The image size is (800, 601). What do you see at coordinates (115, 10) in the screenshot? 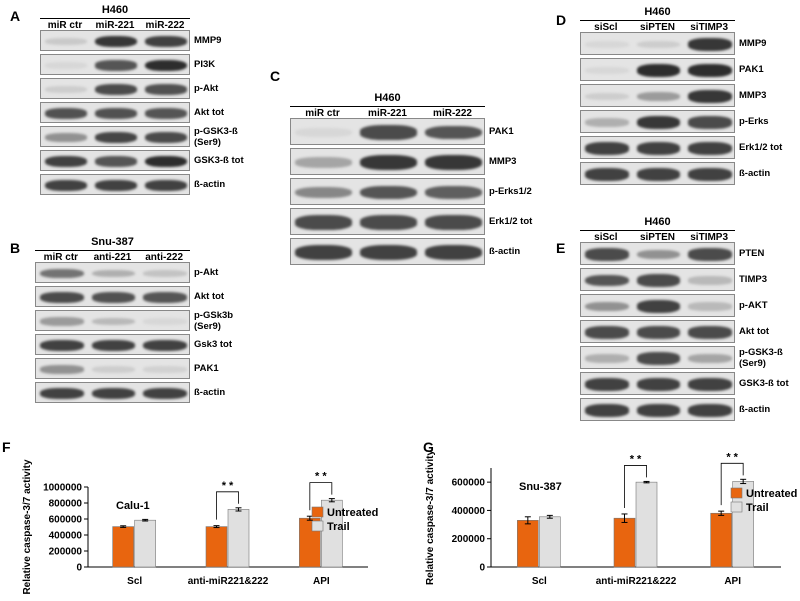
I see `panel-title-a: H460` at bounding box center [115, 10].